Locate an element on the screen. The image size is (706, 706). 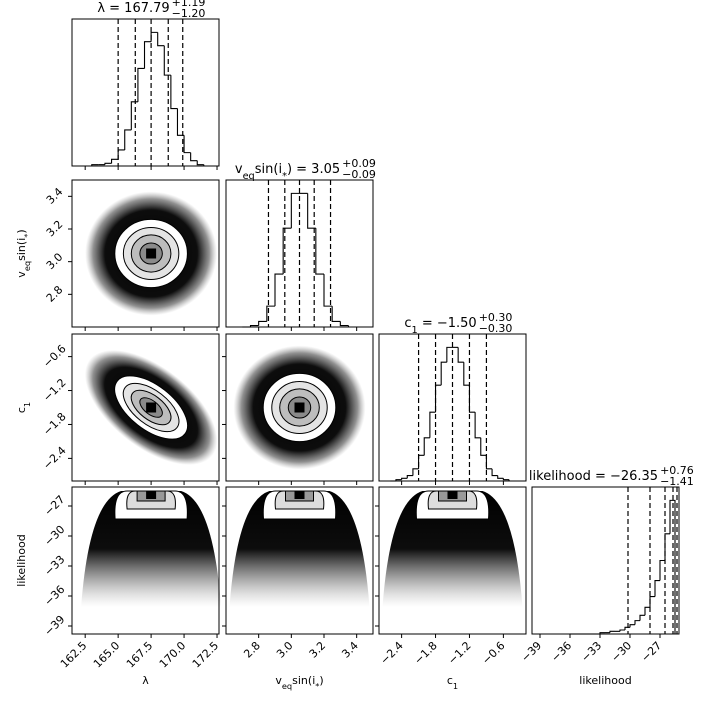
panel-title-part: sin(i is located at coordinates (268, 169).